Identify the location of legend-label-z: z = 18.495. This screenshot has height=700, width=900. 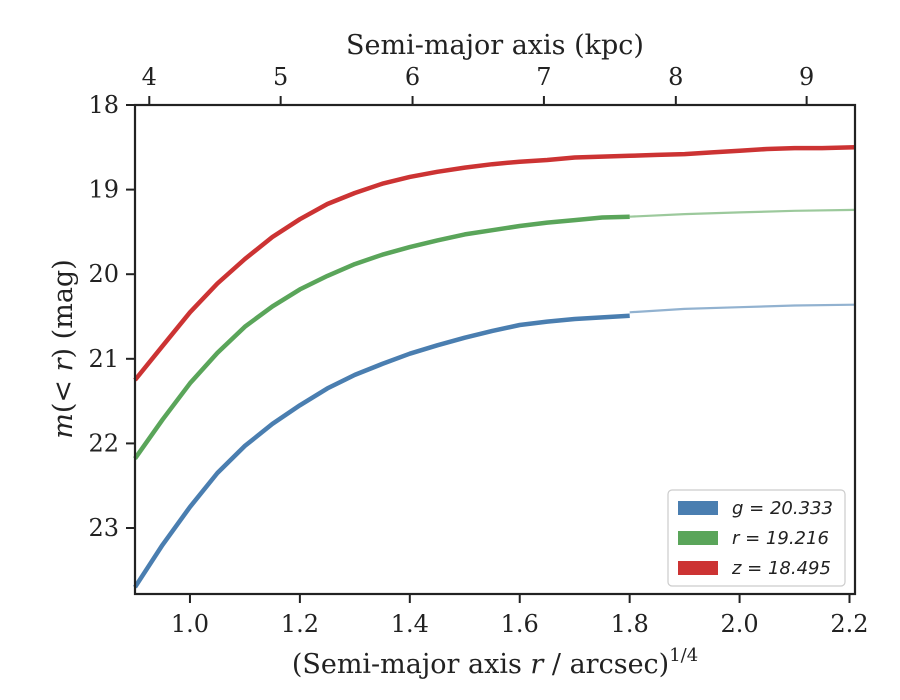
(781, 568).